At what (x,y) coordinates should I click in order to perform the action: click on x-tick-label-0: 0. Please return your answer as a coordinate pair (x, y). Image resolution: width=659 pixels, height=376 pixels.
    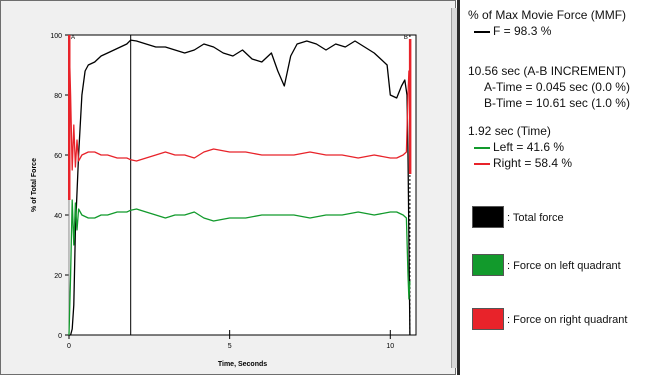
    Looking at the image, I should click on (69, 346).